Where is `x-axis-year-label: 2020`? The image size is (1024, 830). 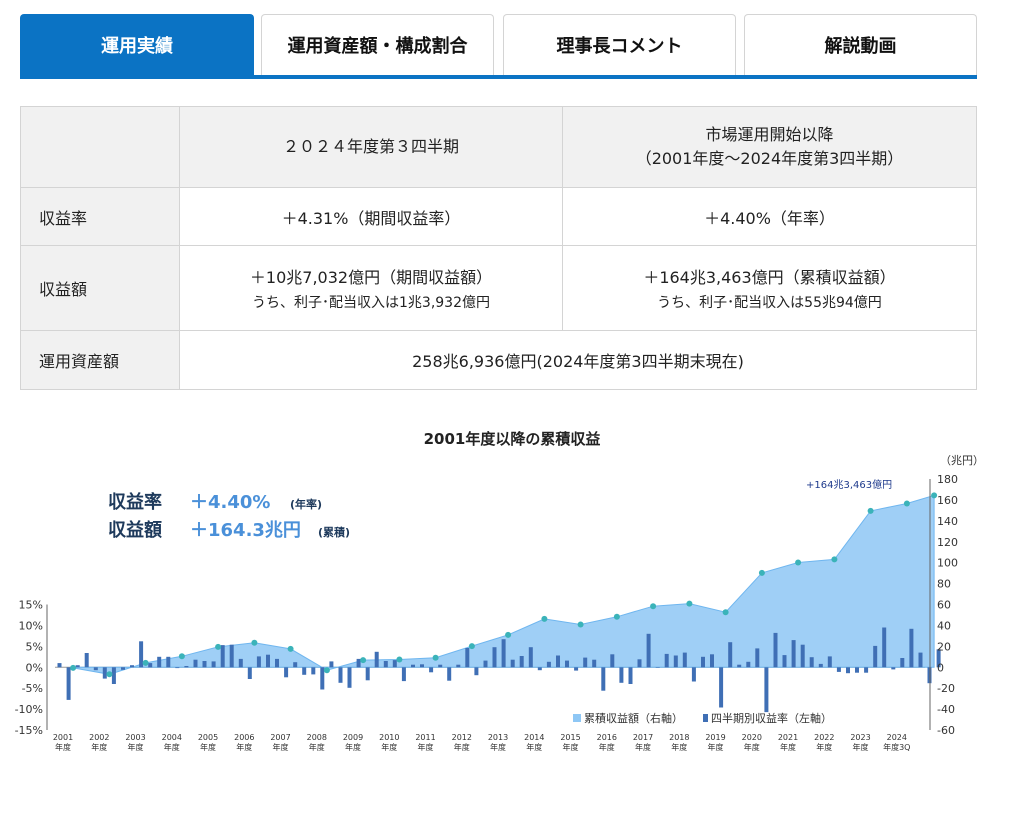 x-axis-year-label: 2020 is located at coordinates (752, 737).